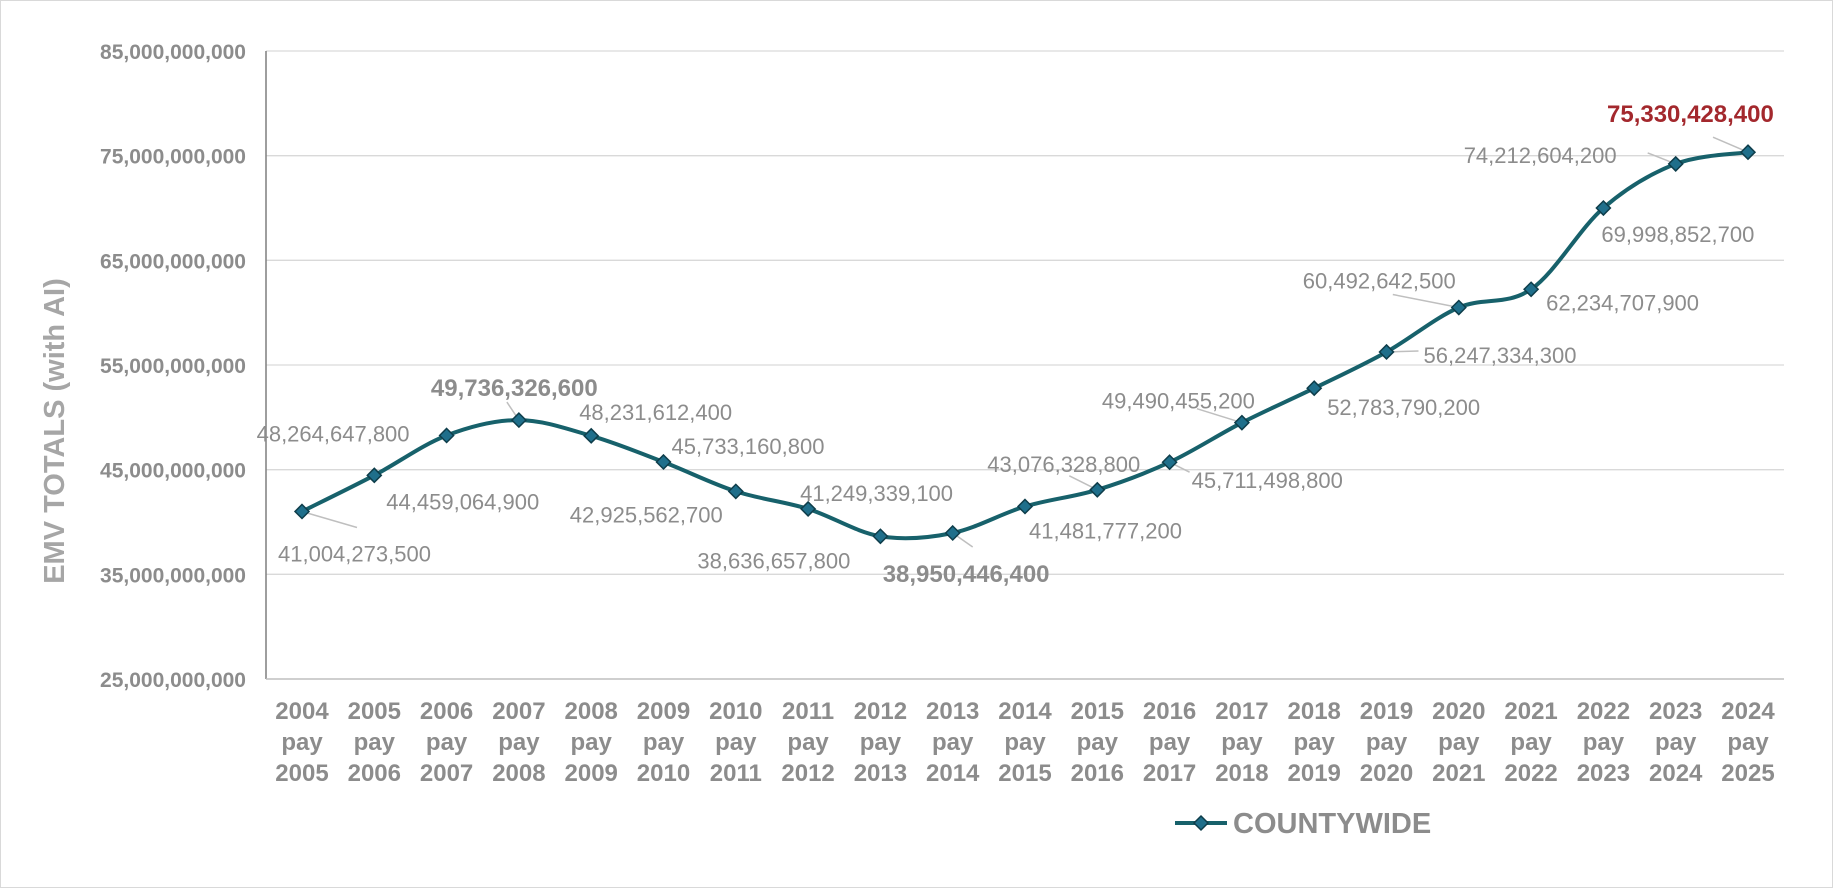  I want to click on y-tick-label: 45,000,000,000, so click(173, 471).